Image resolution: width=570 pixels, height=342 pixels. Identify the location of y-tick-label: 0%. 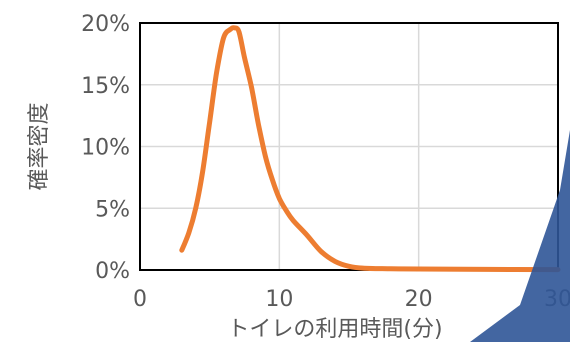
(112, 271).